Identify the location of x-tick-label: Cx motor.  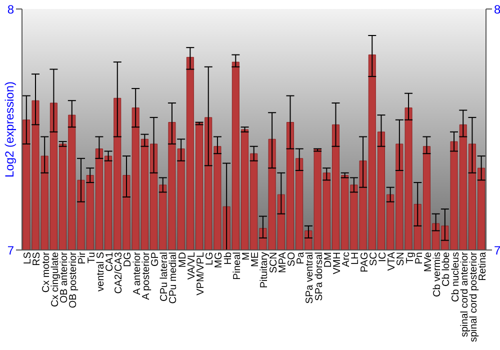
(46, 272).